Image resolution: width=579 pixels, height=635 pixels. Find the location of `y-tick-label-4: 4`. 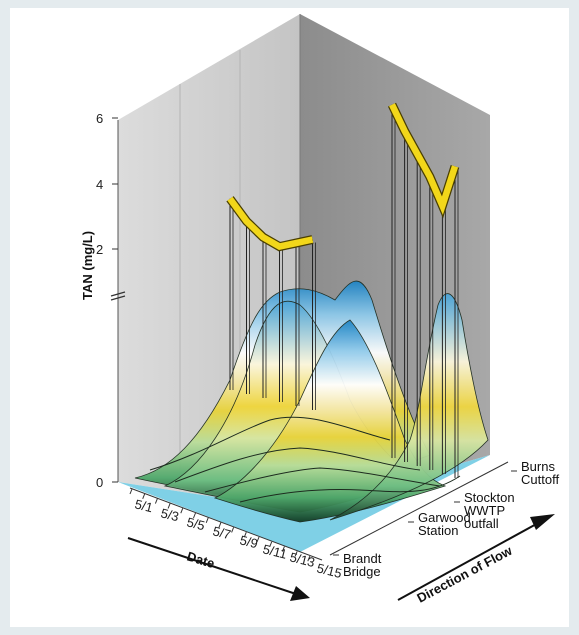

y-tick-label-4: 4 is located at coordinates (99, 184).